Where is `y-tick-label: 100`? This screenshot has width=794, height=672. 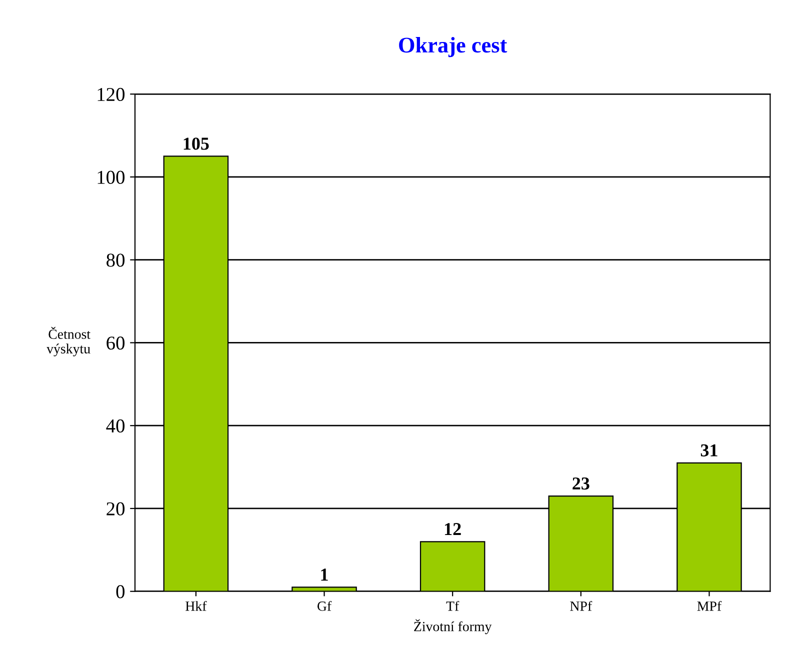
y-tick-label: 100 is located at coordinates (111, 177).